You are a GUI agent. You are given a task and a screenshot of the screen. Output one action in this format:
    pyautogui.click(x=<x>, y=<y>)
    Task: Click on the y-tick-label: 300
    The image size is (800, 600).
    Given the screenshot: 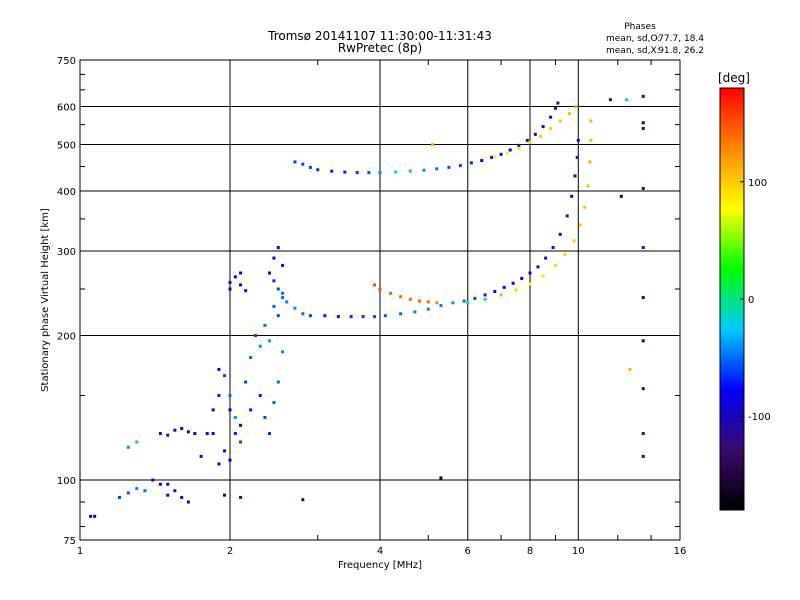 What is the action you would take?
    pyautogui.click(x=66, y=252)
    